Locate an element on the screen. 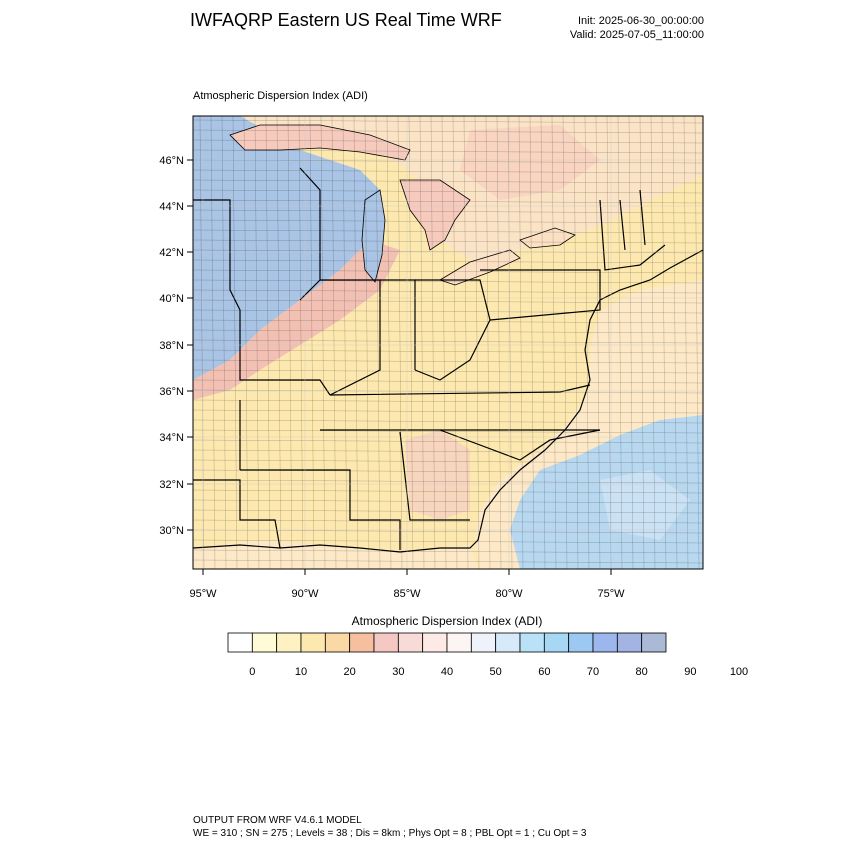 The height and width of the screenshot is (850, 850). southeast-patch is located at coordinates (437, 475).